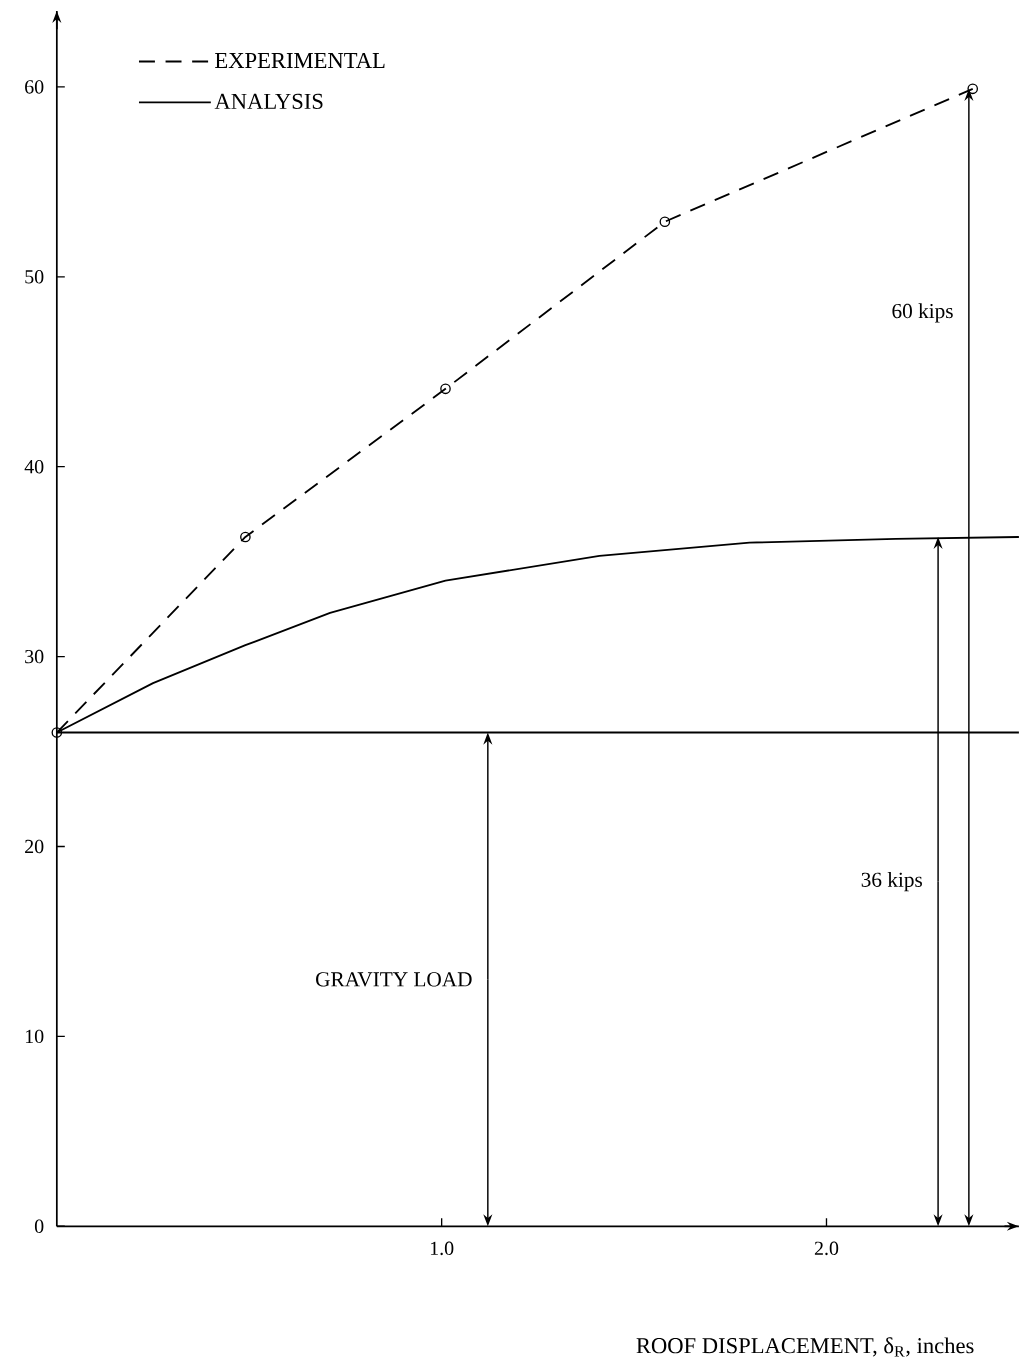 This screenshot has width=1025, height=1361. I want to click on y-tick-label: 40, so click(34, 466).